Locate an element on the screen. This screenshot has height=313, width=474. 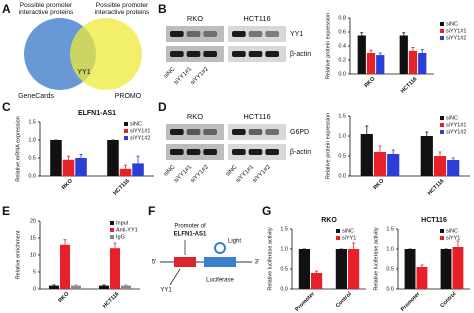
blot-strip is located at coordinates (195, 34).